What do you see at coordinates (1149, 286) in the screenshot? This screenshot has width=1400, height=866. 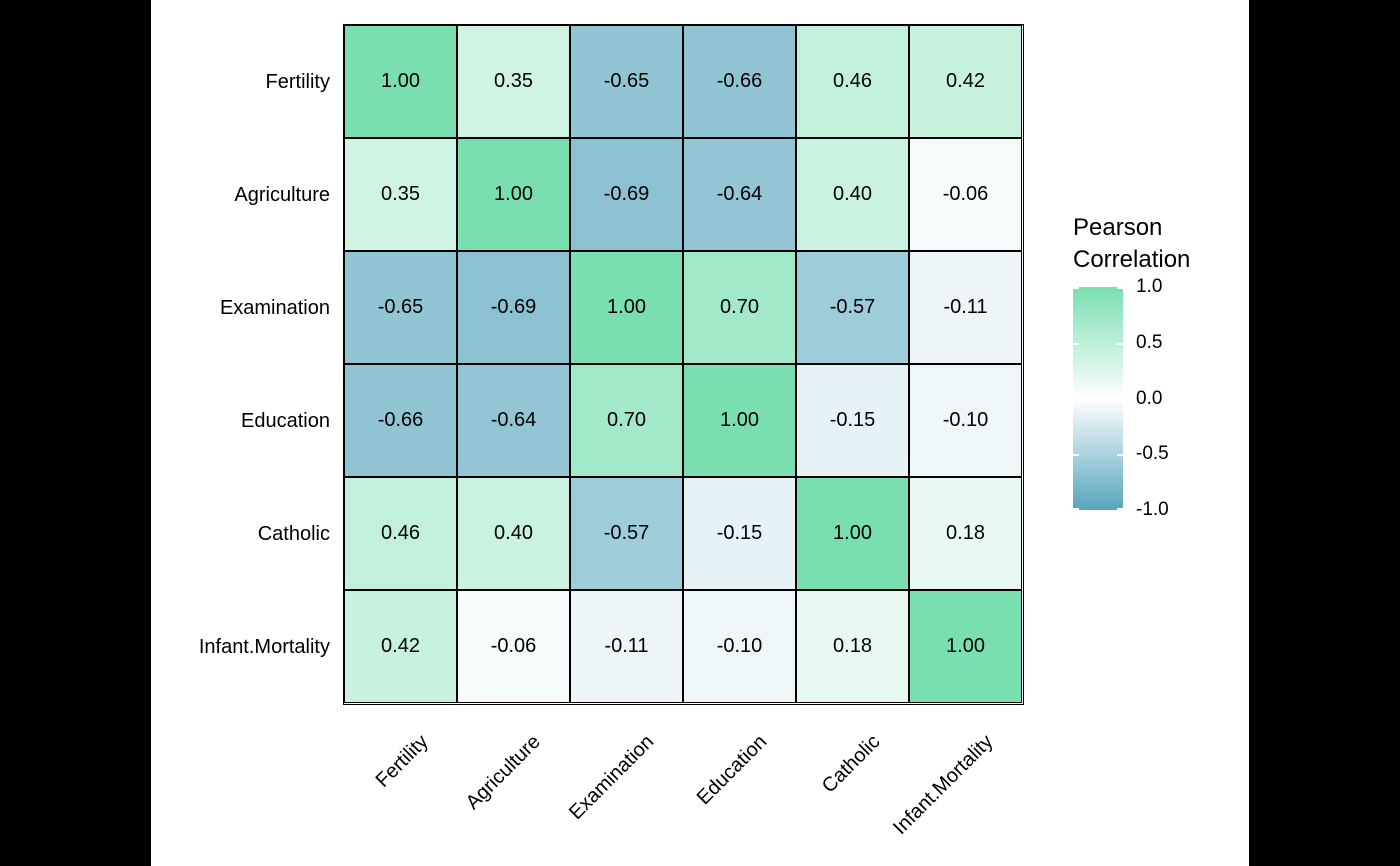 I see `legend-tick-label: 1.0` at bounding box center [1149, 286].